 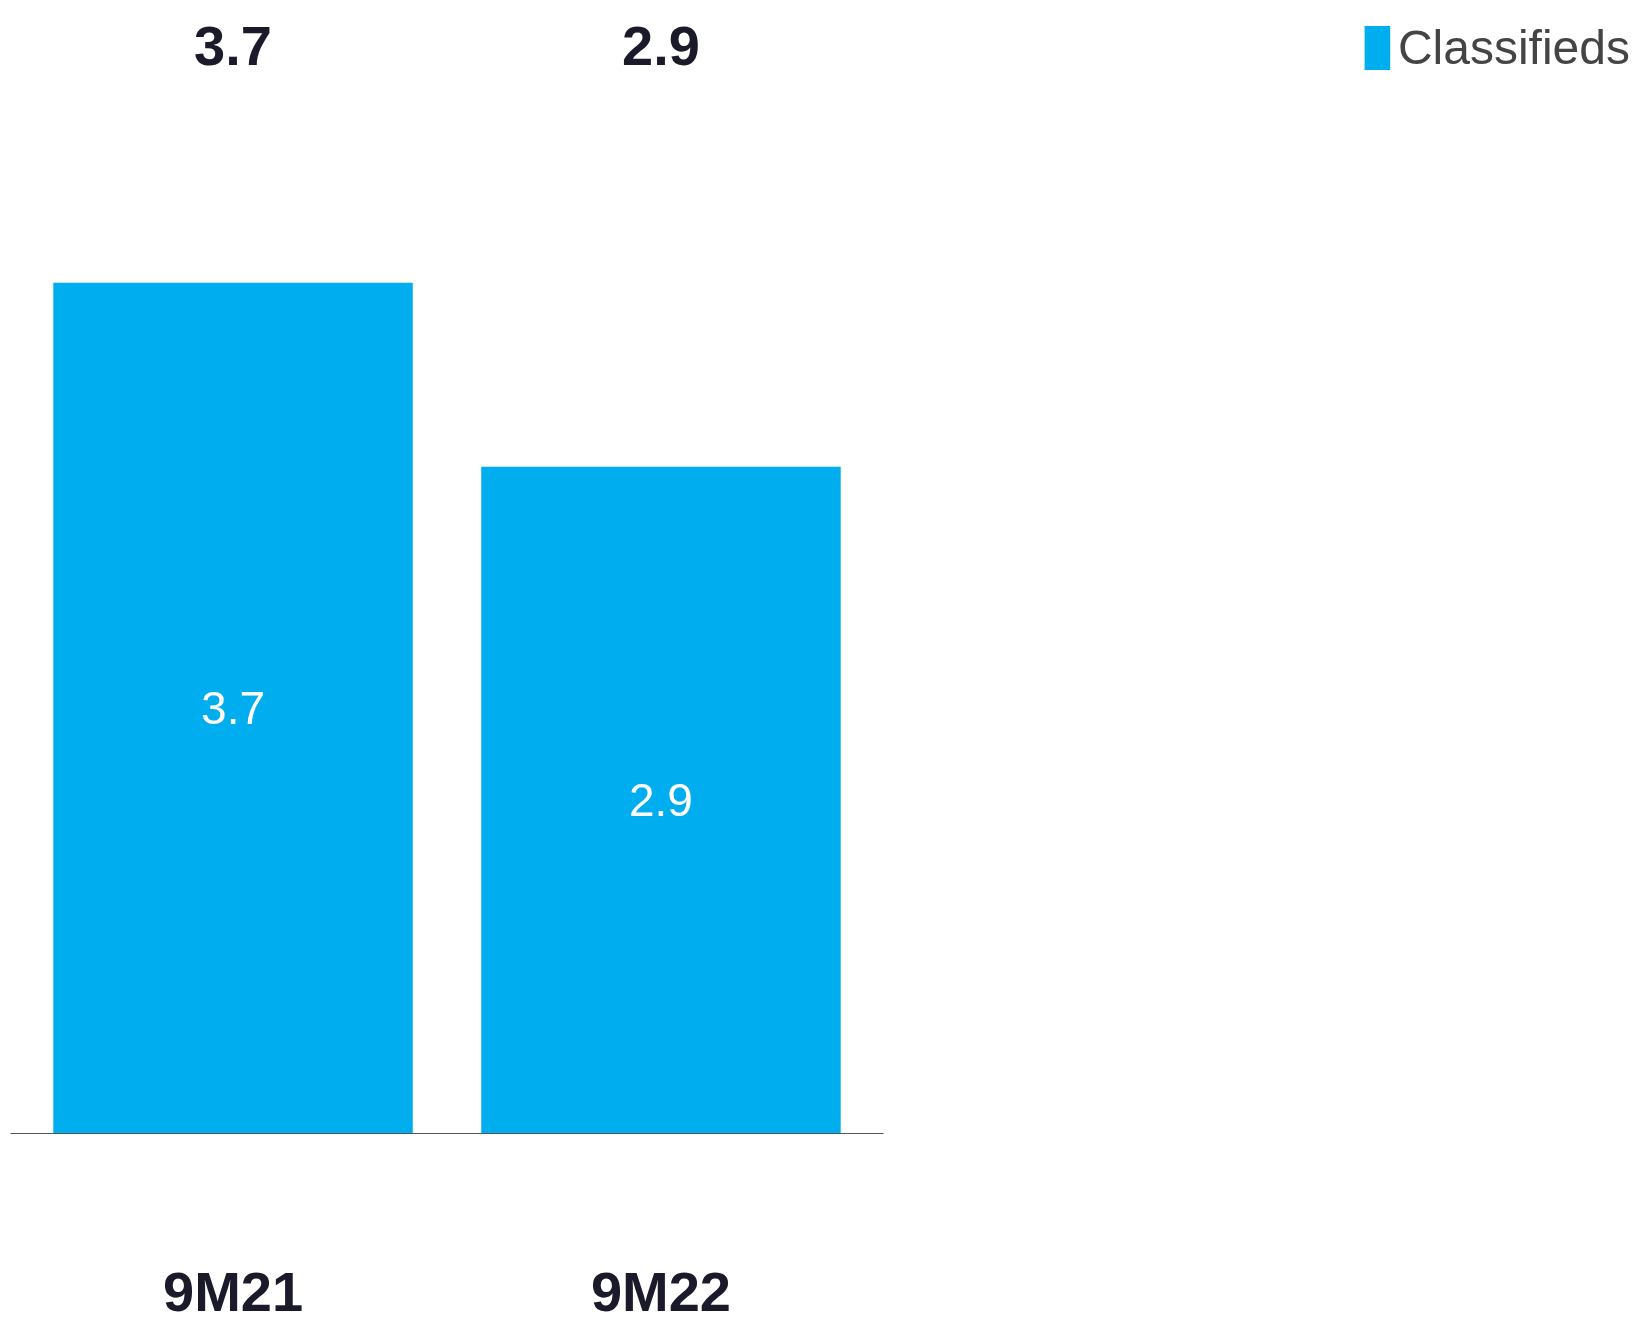 I want to click on x-tick-label: 9M21, so click(x=233, y=1291).